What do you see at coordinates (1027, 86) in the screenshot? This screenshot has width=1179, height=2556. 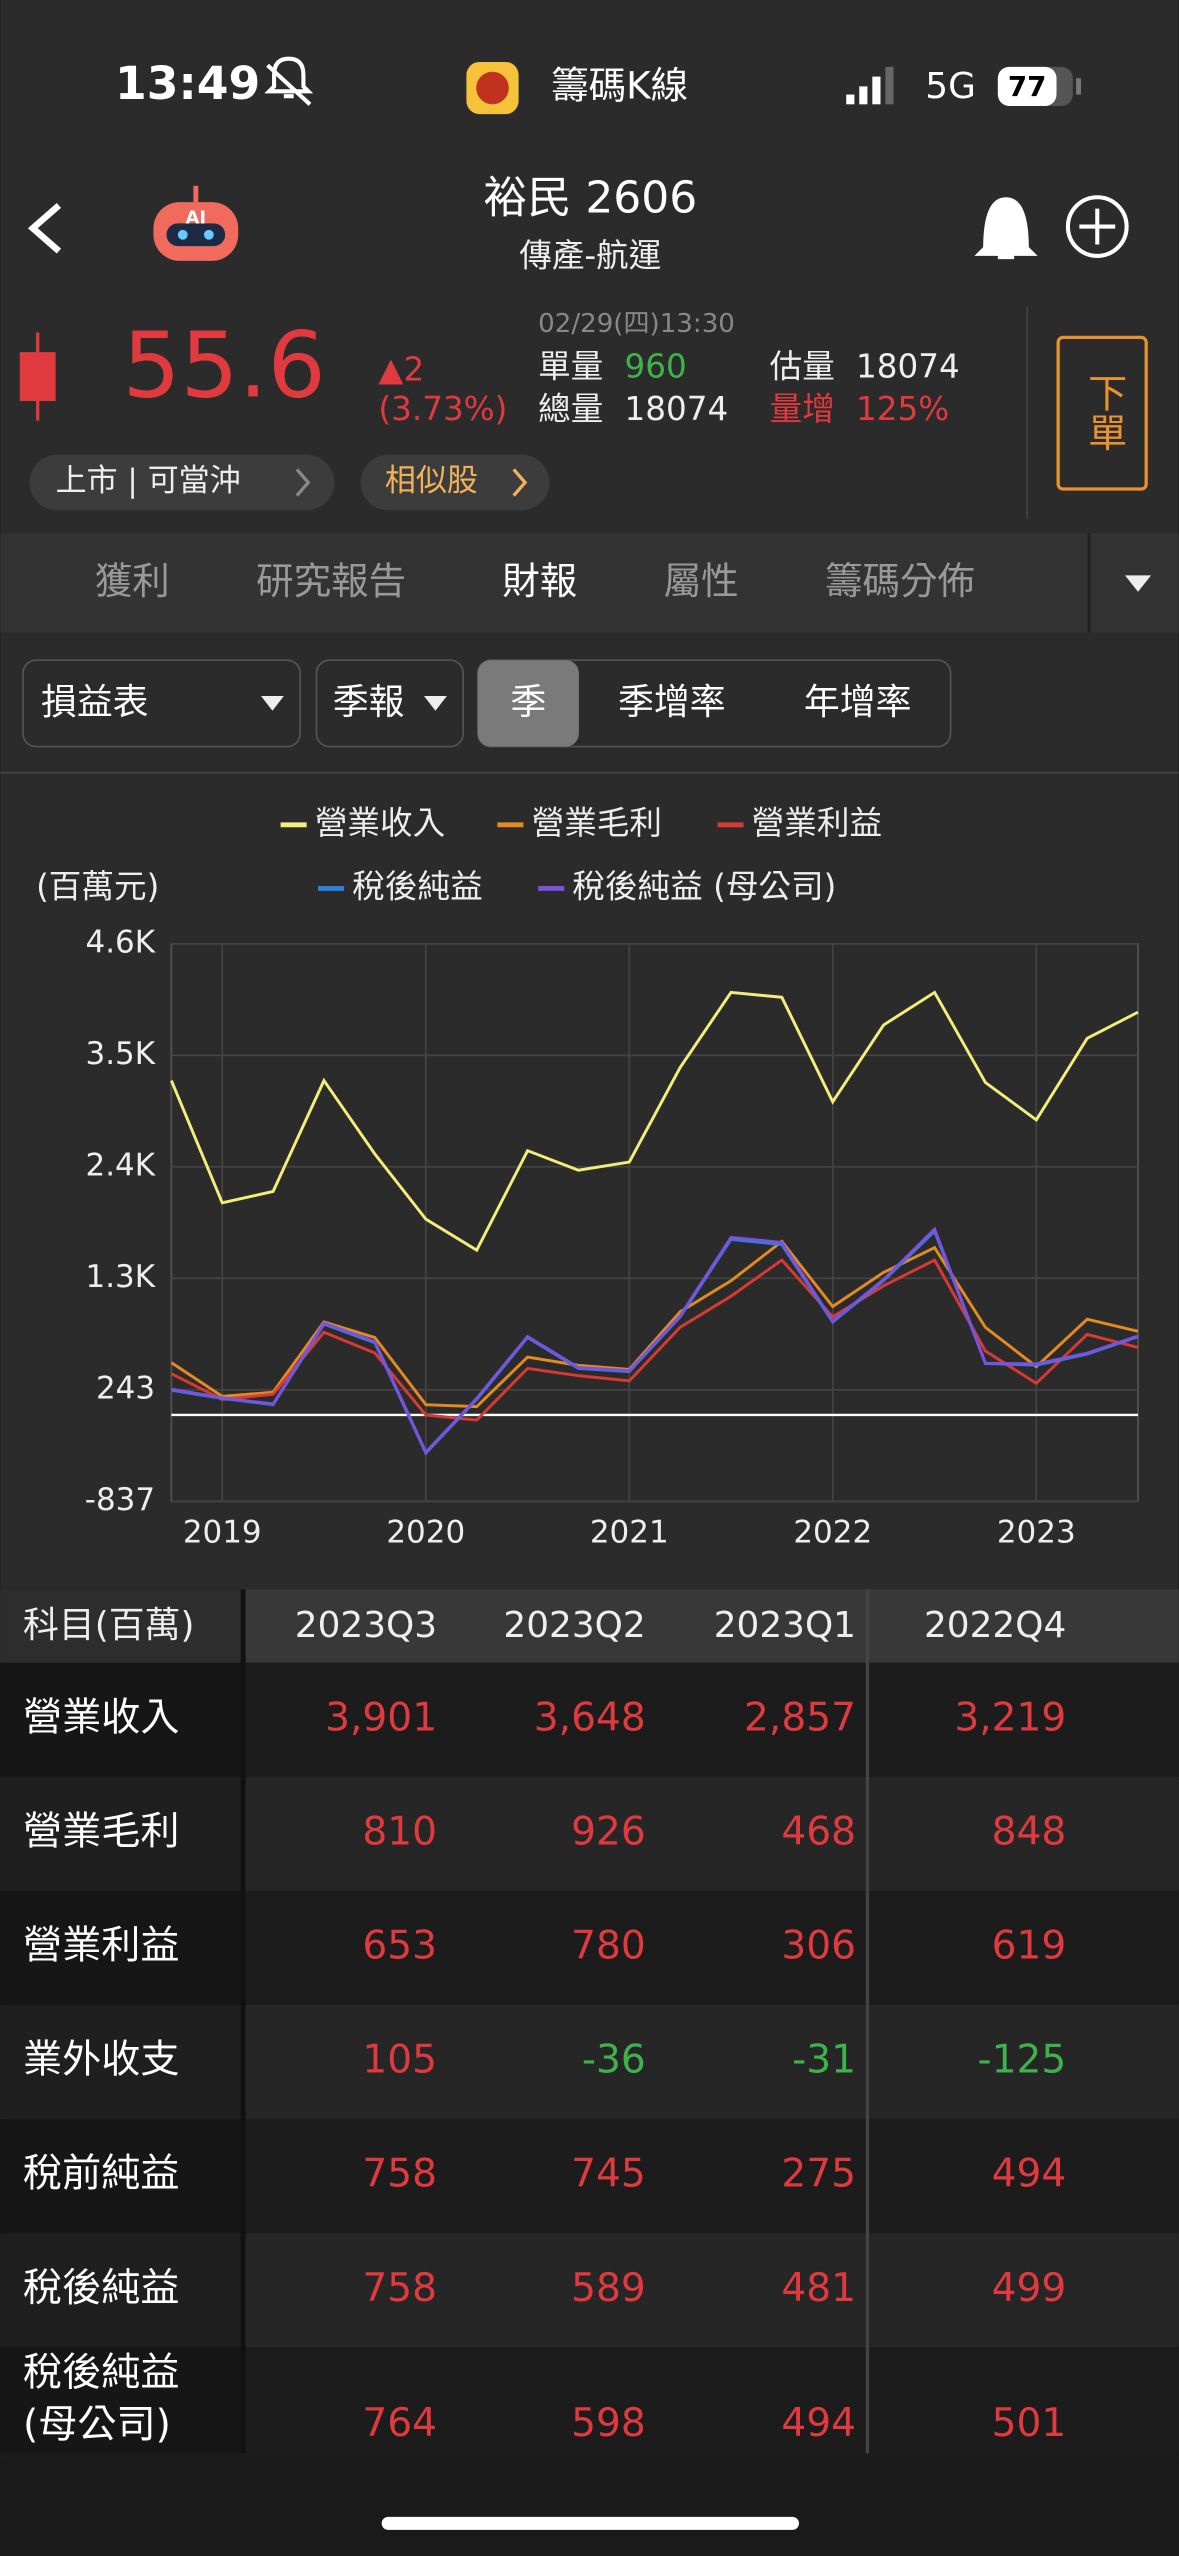 I see `battery: 77` at bounding box center [1027, 86].